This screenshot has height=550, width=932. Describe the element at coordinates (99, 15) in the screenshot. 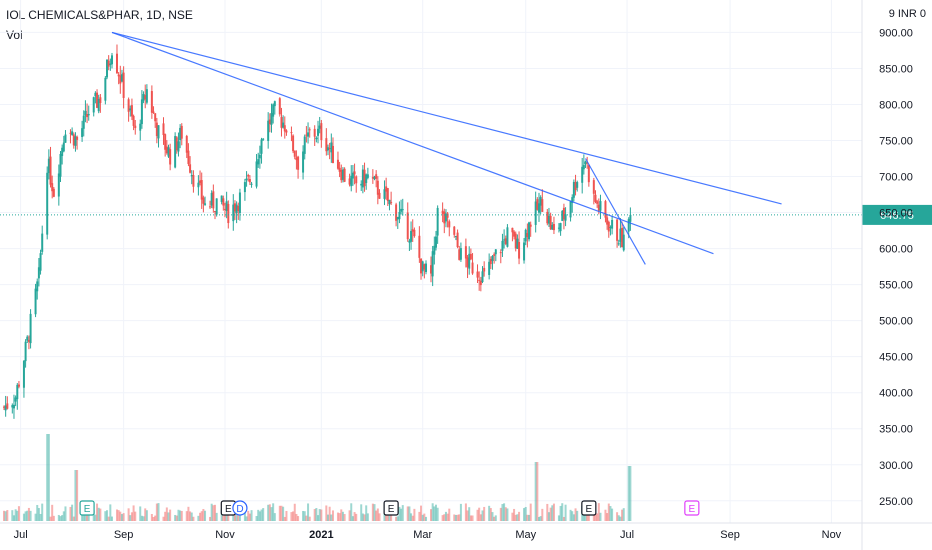

I see `symbol-title: IOL CHEMICALS&PHAR, 1D, NSE` at that location.